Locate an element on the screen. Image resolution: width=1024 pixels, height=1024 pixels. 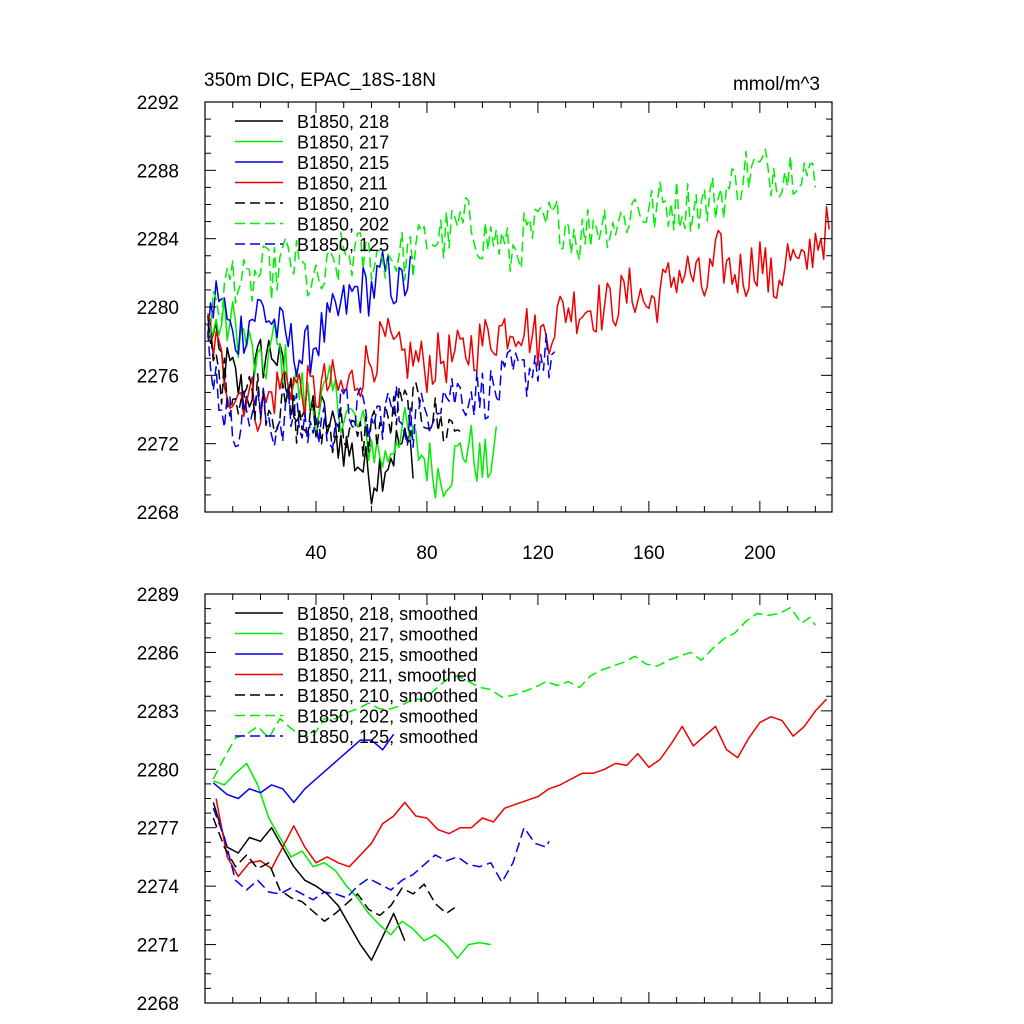
x-tick-label: 40 is located at coordinates (315, 553).